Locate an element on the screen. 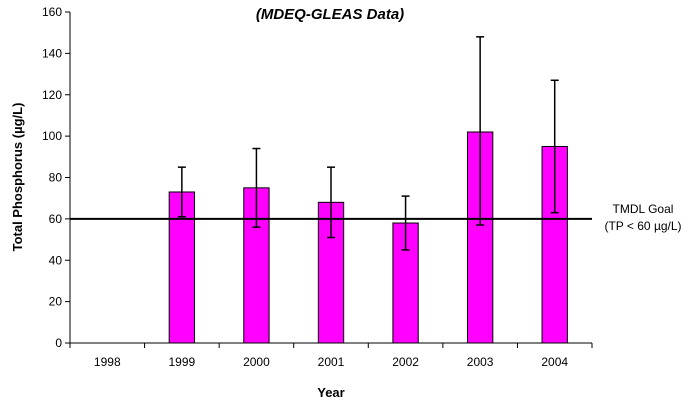 This screenshot has height=404, width=693. x-tick-label: 2001 is located at coordinates (331, 362).